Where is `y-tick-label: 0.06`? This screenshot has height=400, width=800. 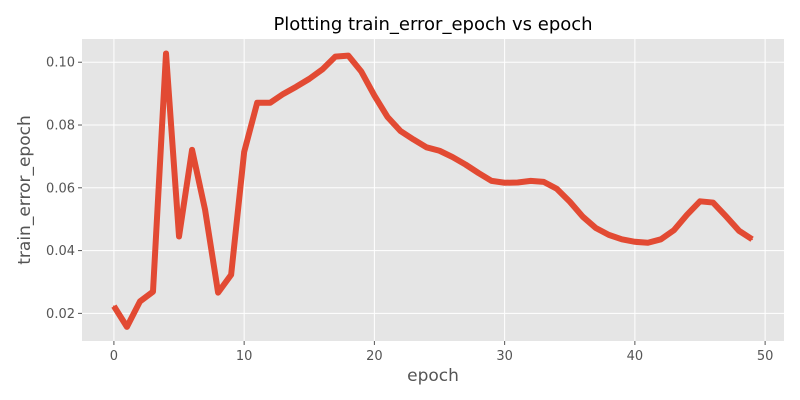
y-tick-label: 0.06 is located at coordinates (60, 188).